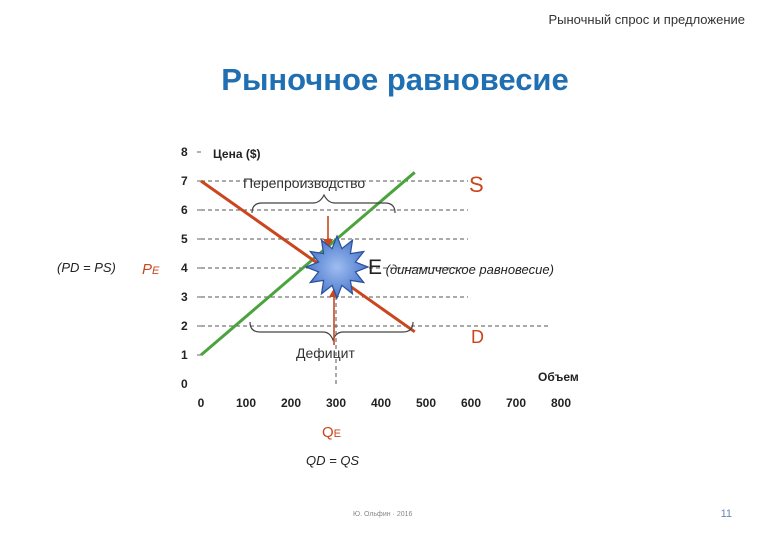 The width and height of the screenshot is (780, 540). I want to click on y-tick-label: 2, so click(184, 326).